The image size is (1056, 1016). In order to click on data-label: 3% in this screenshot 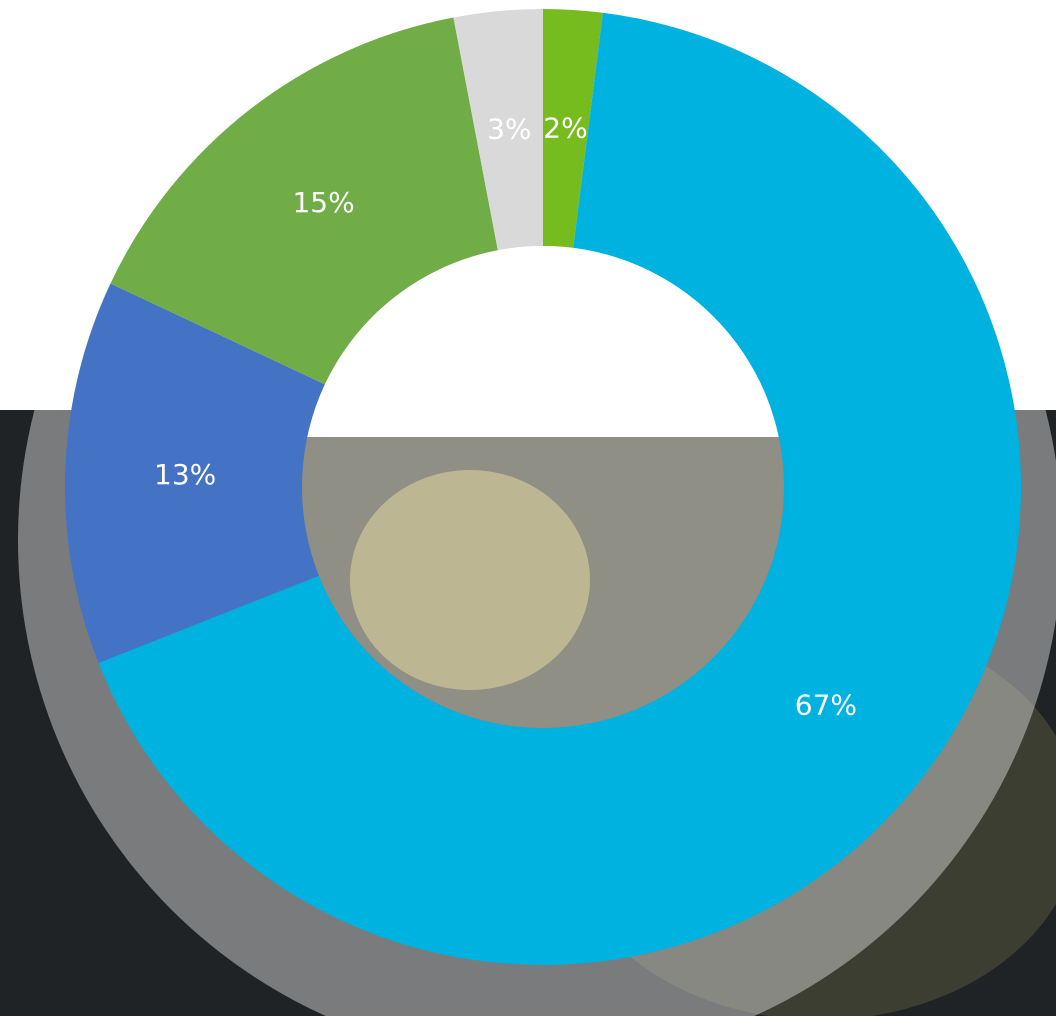, I will do `click(509, 129)`.